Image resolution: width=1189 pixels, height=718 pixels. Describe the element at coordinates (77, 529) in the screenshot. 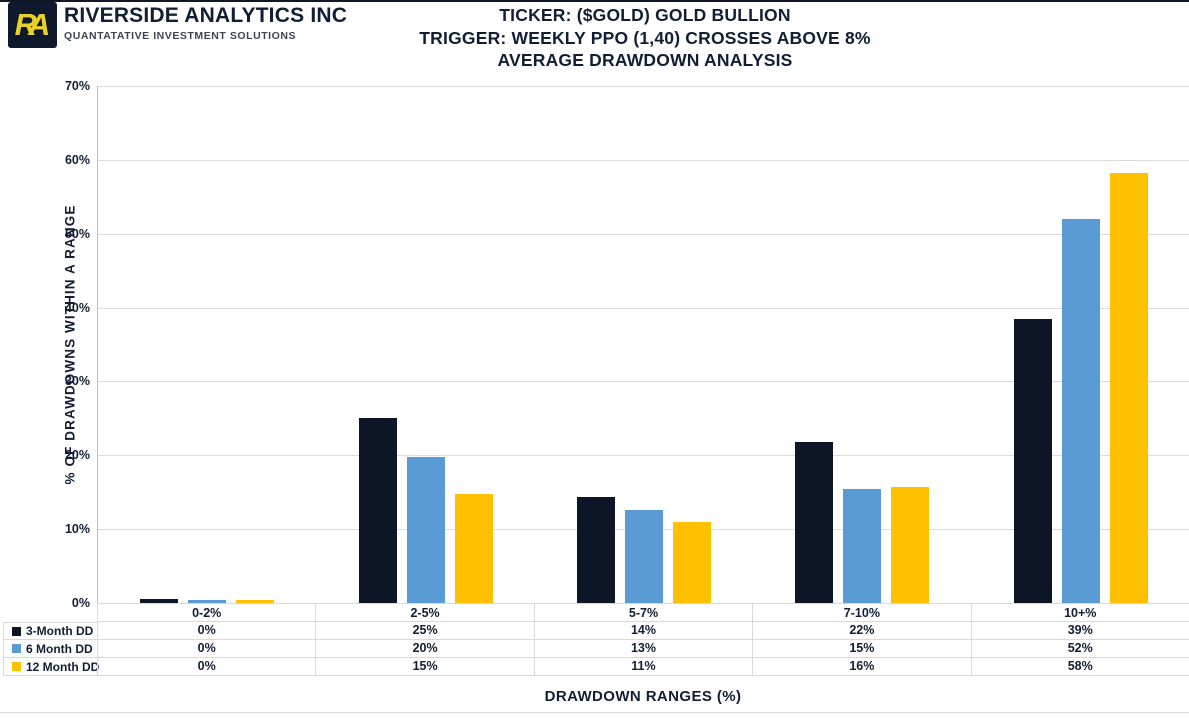

I see `y-tick-10%: 10%` at that location.